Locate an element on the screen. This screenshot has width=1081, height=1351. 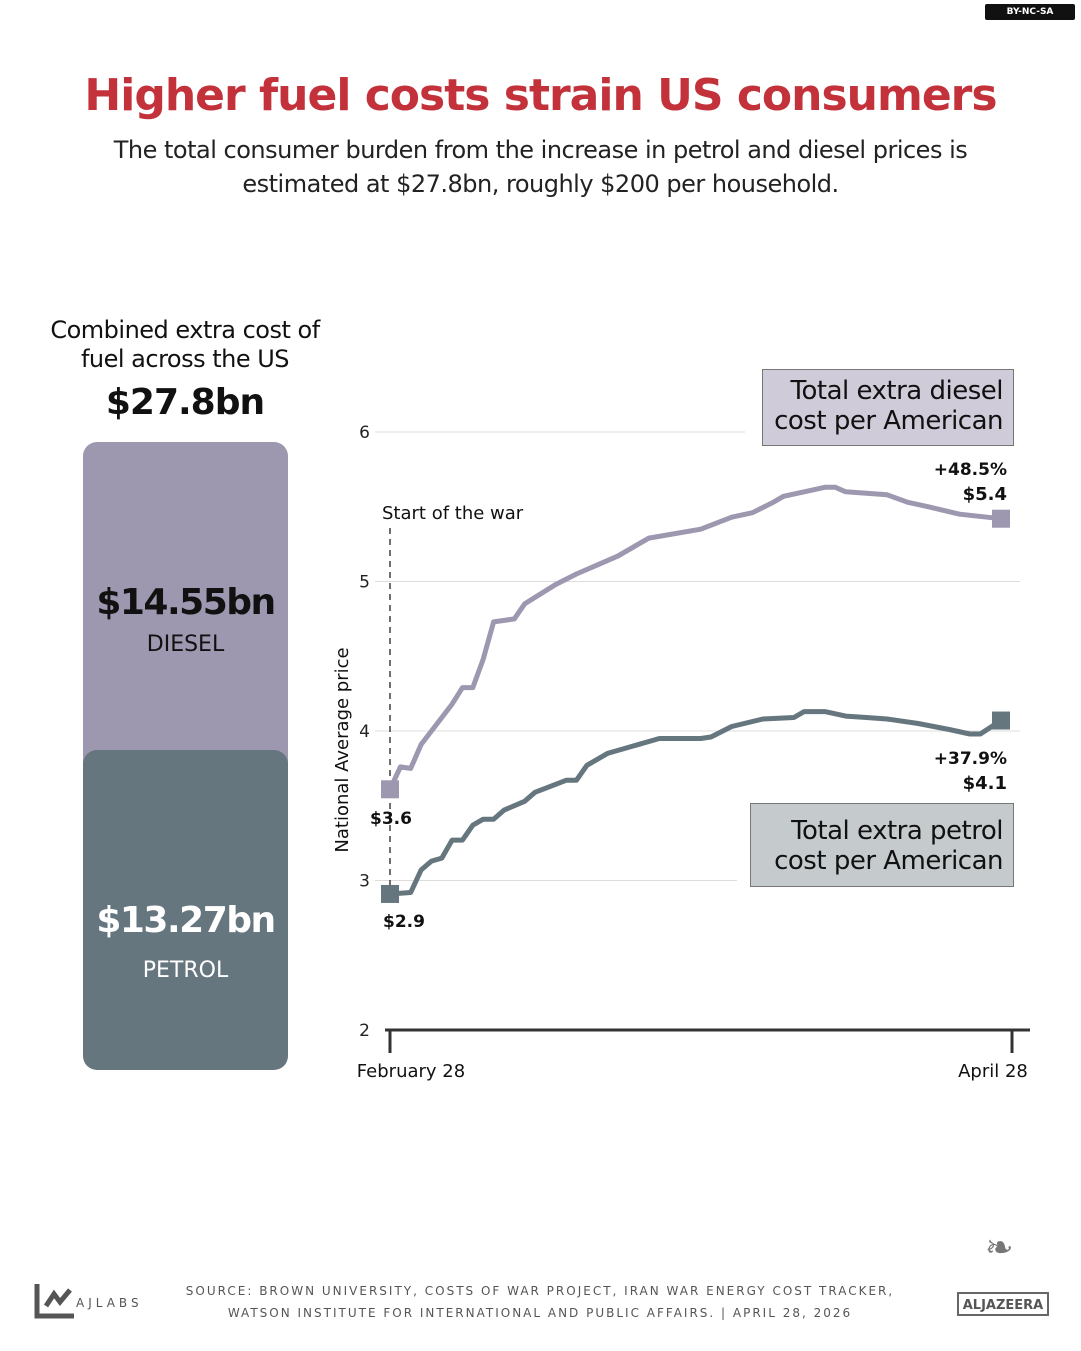
diesel-label: DIESEL is located at coordinates (185, 644).